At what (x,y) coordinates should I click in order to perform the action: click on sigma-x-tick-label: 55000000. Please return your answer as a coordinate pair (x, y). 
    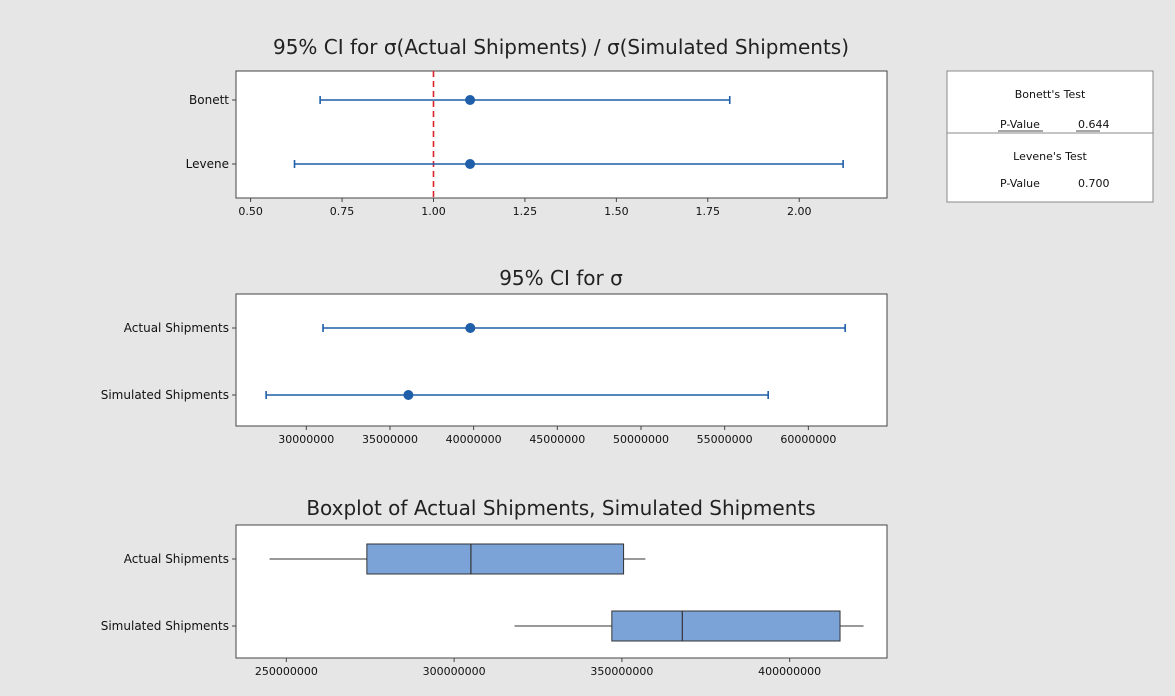
    Looking at the image, I should click on (725, 439).